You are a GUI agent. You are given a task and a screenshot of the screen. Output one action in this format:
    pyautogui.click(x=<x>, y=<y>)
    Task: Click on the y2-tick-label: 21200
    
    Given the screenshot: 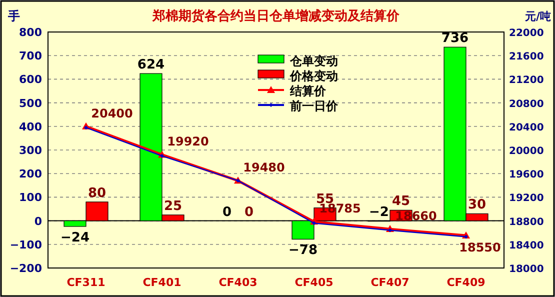 What is the action you would take?
    pyautogui.click(x=526, y=80)
    